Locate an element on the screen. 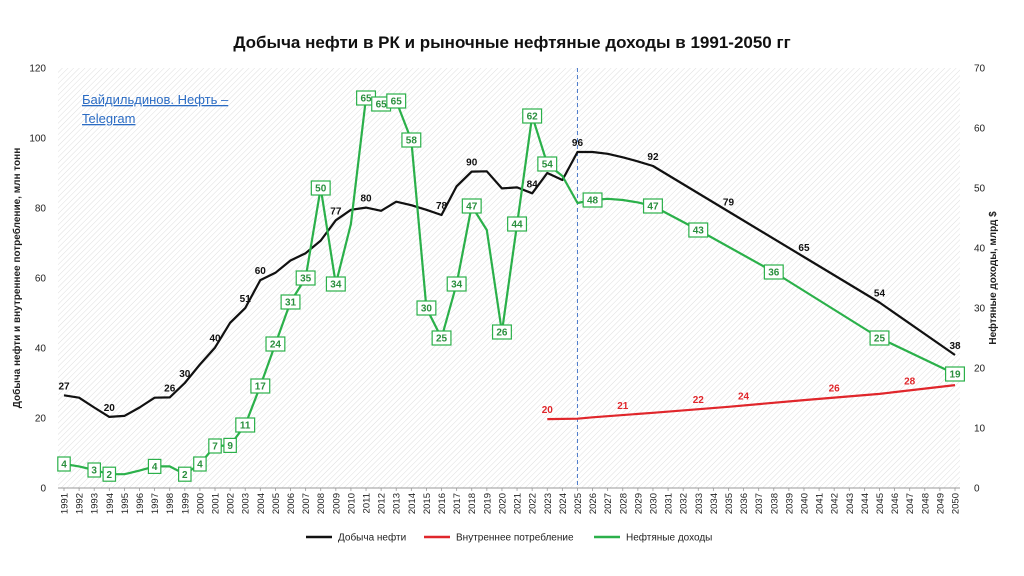  x-tick-label: 2008 is located at coordinates (321, 503).